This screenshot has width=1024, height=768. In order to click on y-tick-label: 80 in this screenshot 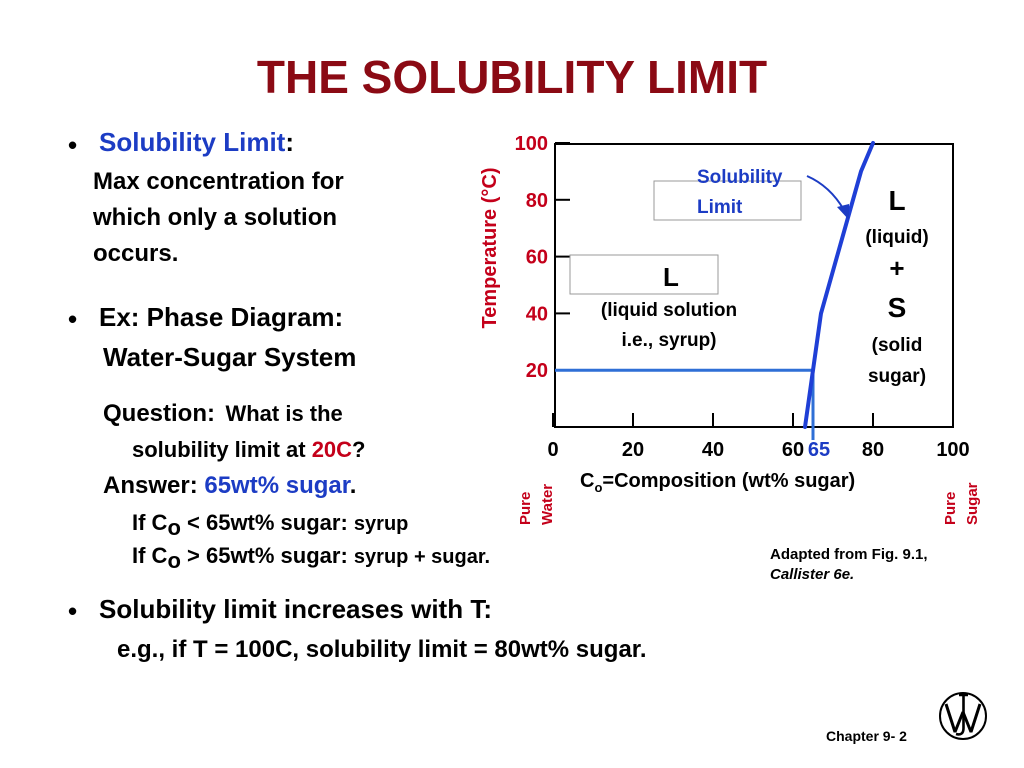, I will do `click(537, 201)`.